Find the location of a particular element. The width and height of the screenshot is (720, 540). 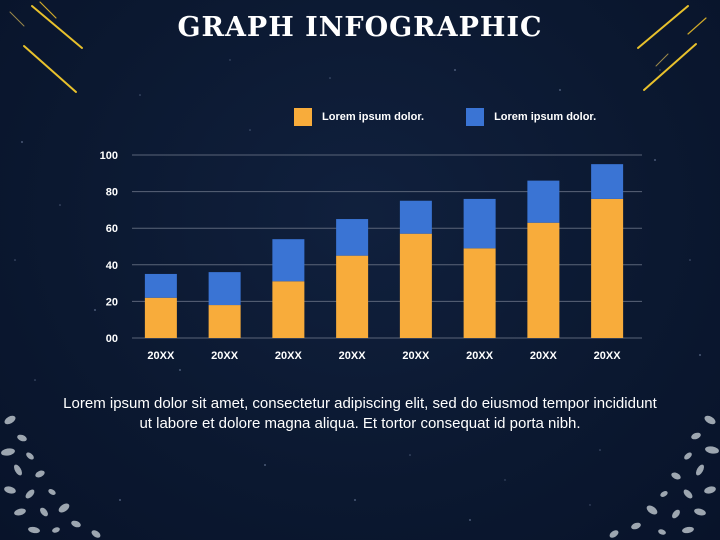

legend-label-series-2: Lorem ipsum dolor. is located at coordinates (545, 117).